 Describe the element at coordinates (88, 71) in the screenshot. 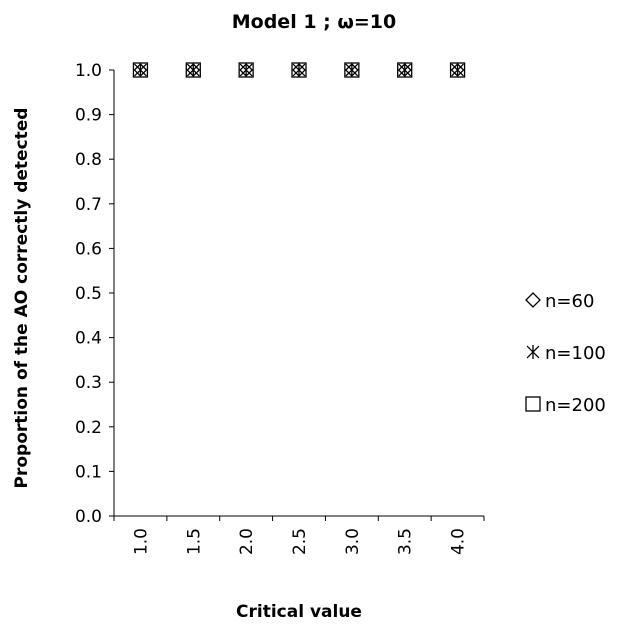

I see `y-tick-label: 1.0` at that location.